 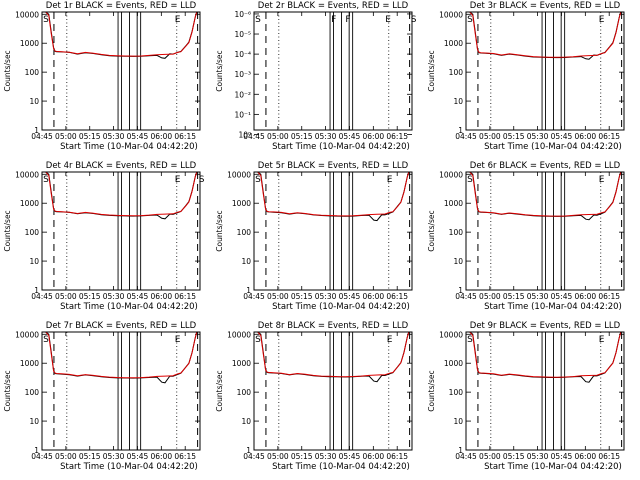 I want to click on panel-7-xtick-label: 05:15, so click(x=90, y=456).